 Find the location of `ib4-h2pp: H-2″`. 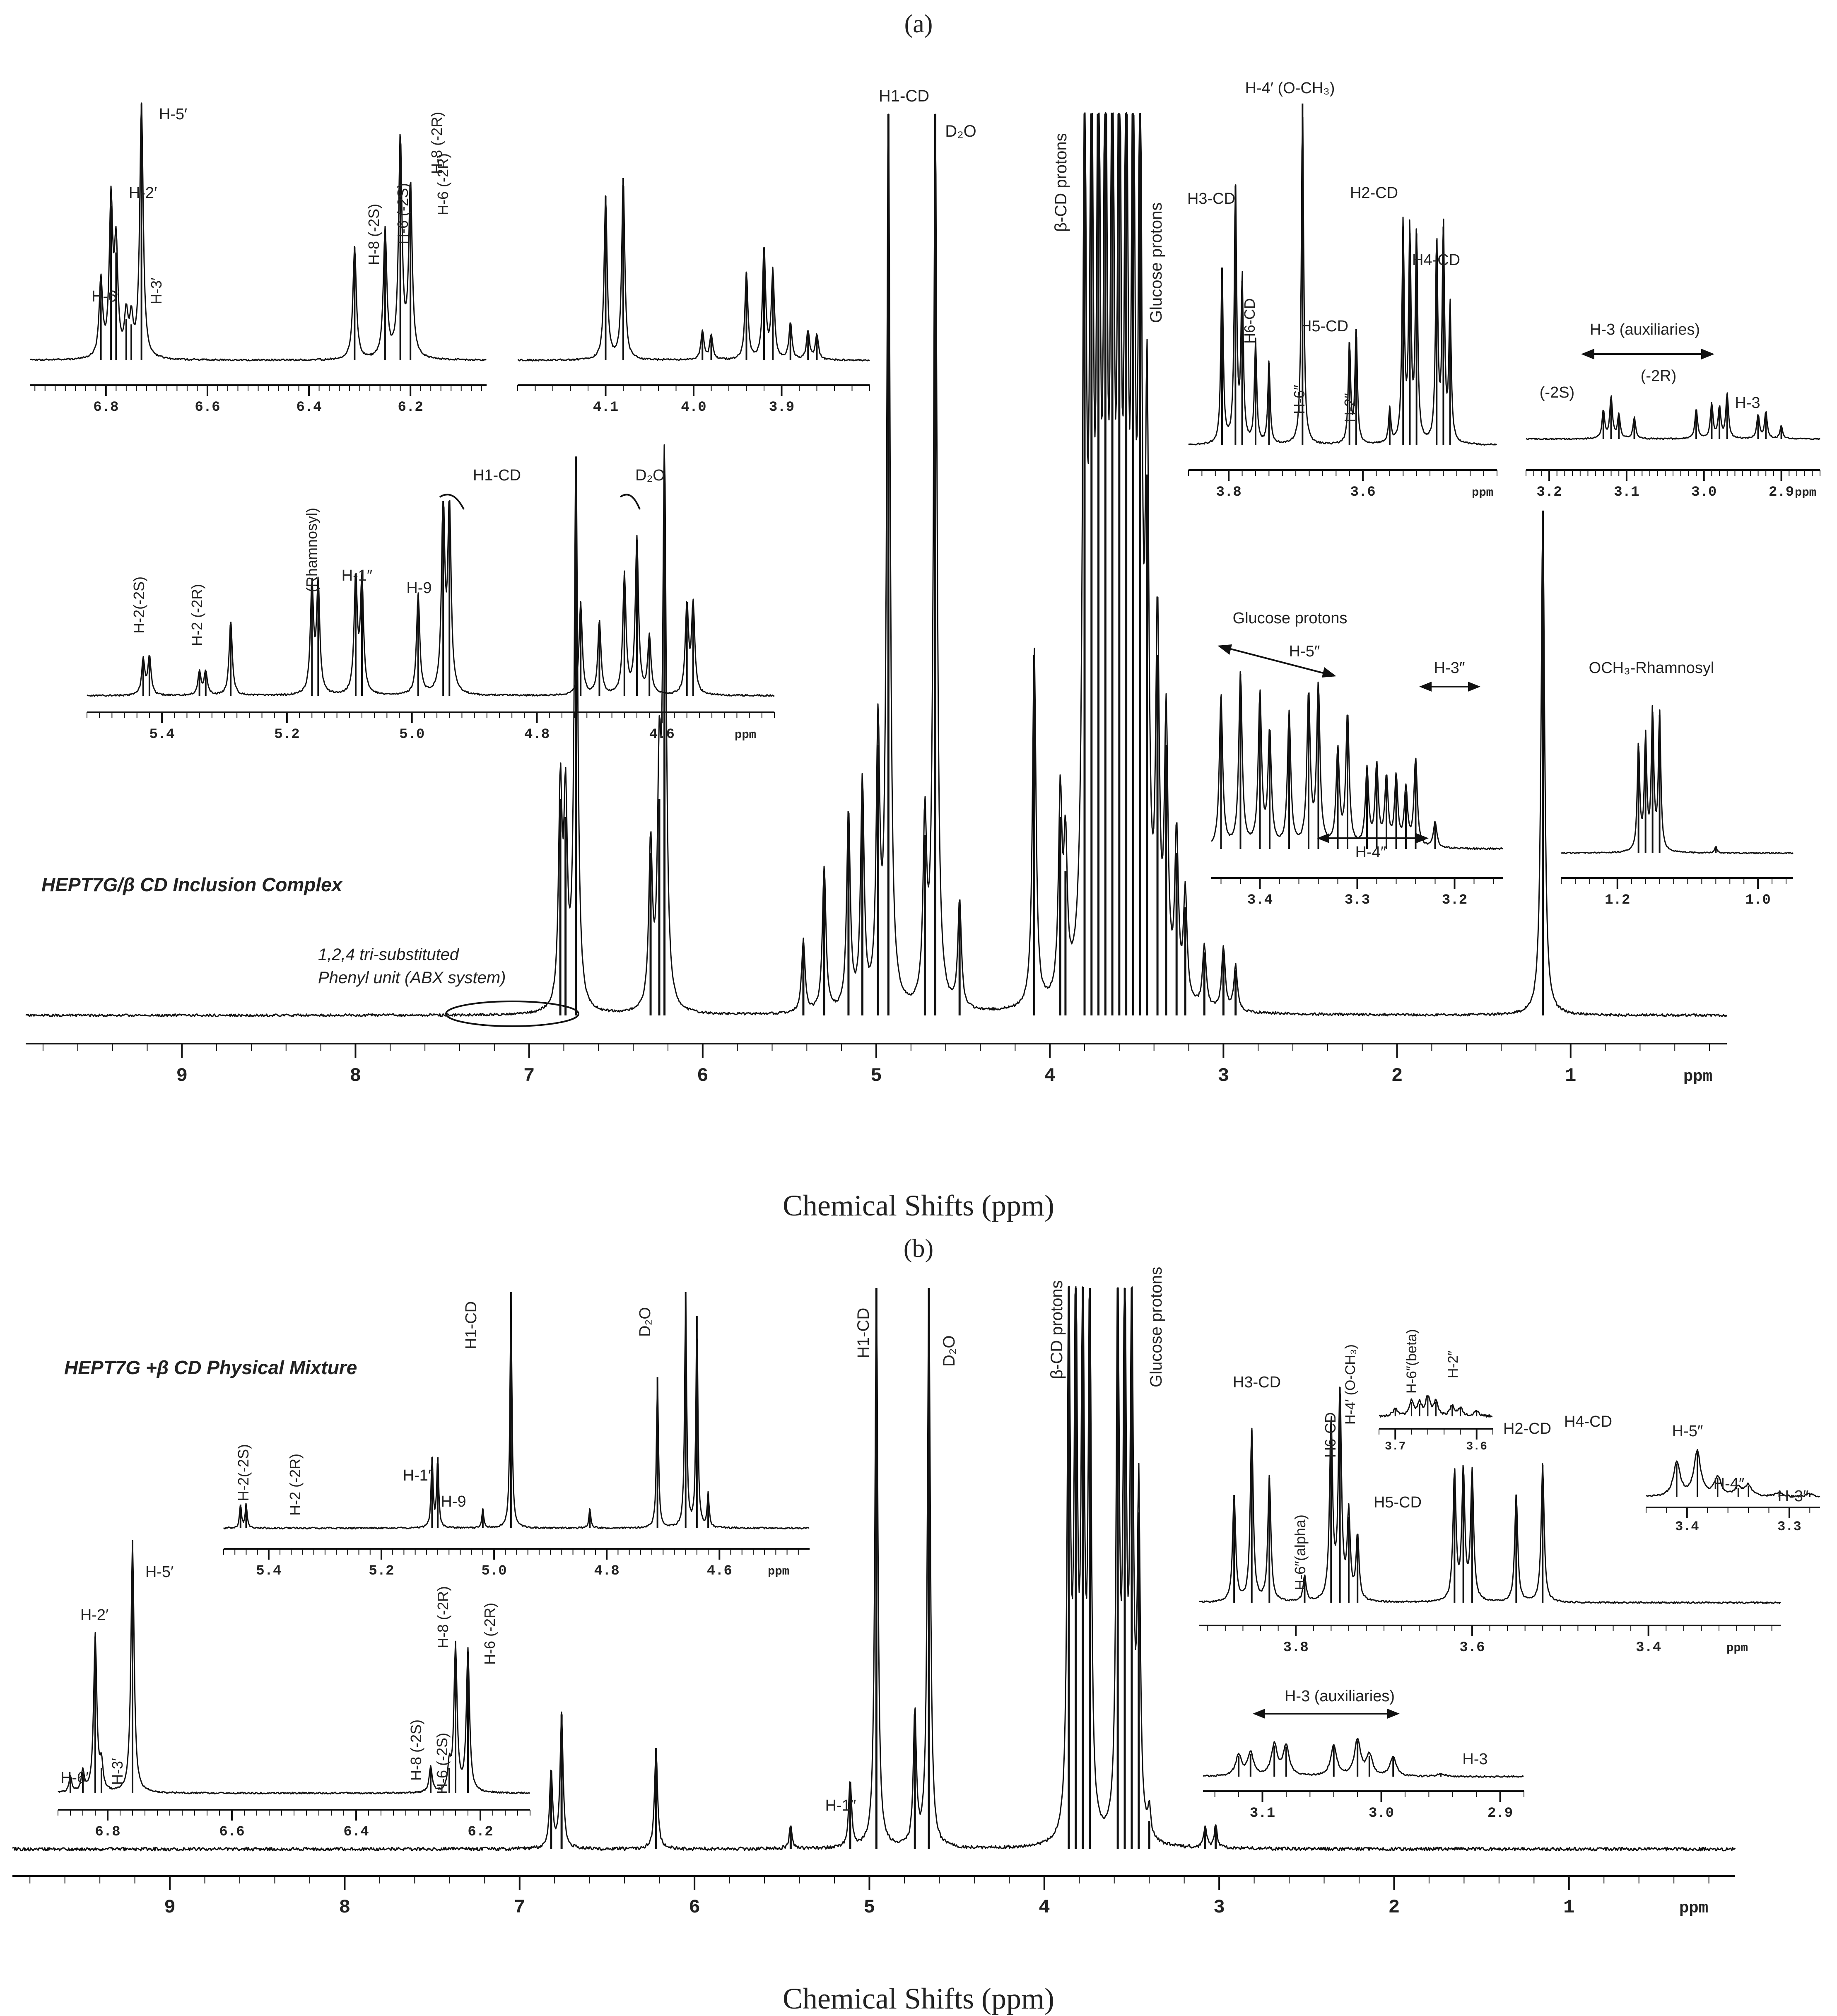

ib4-h2pp: H-2″ is located at coordinates (1453, 1364).